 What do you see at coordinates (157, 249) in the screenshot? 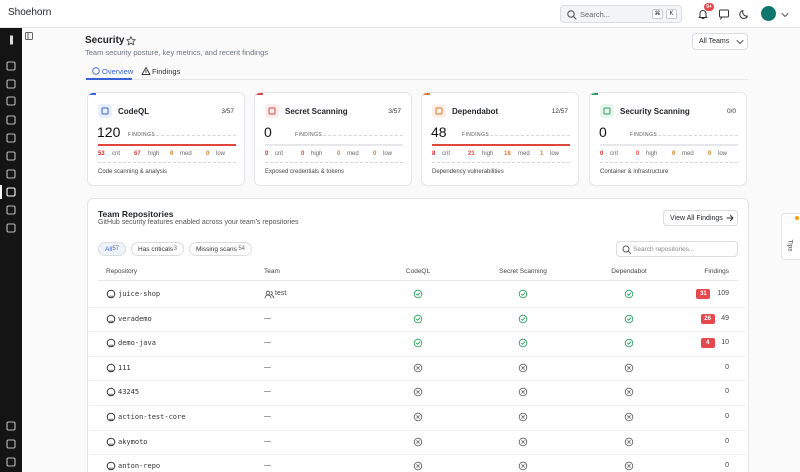
I see `filter-chip: Has criticals 3` at bounding box center [157, 249].